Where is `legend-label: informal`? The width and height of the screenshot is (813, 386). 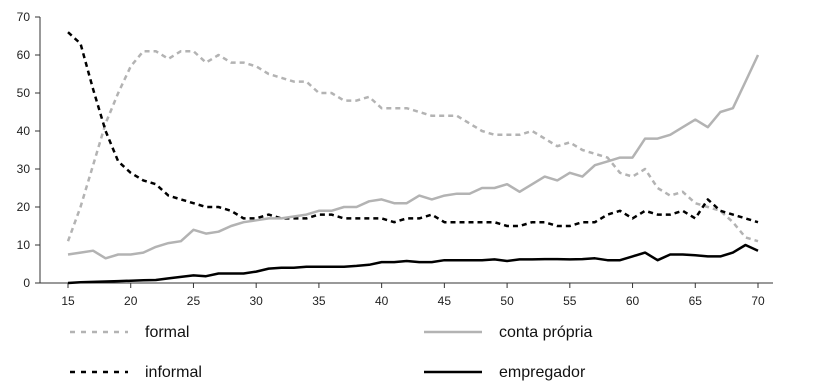
legend-label: informal is located at coordinates (173, 372).